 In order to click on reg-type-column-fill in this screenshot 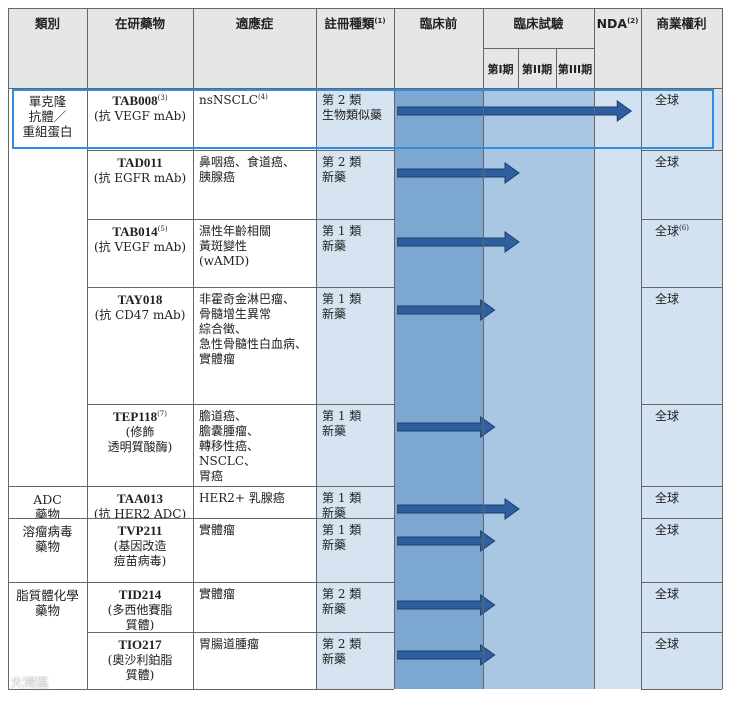, I will do `click(355, 388)`.